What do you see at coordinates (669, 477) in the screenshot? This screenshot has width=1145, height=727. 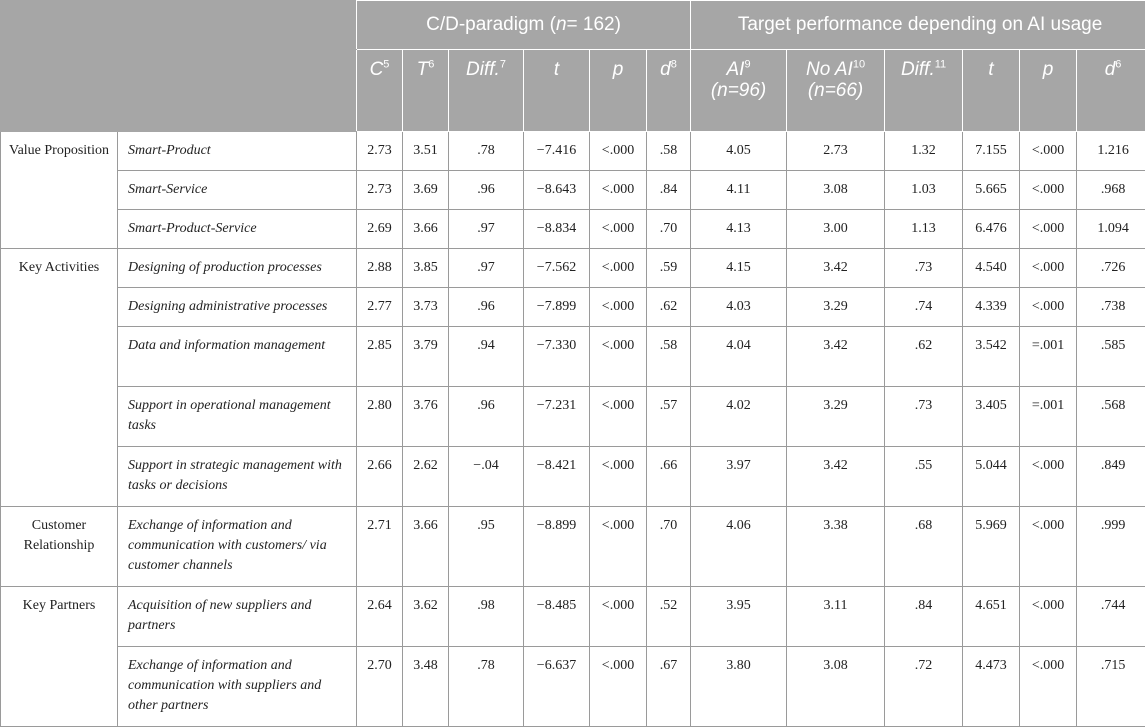 I see `value-cell: .66` at bounding box center [669, 477].